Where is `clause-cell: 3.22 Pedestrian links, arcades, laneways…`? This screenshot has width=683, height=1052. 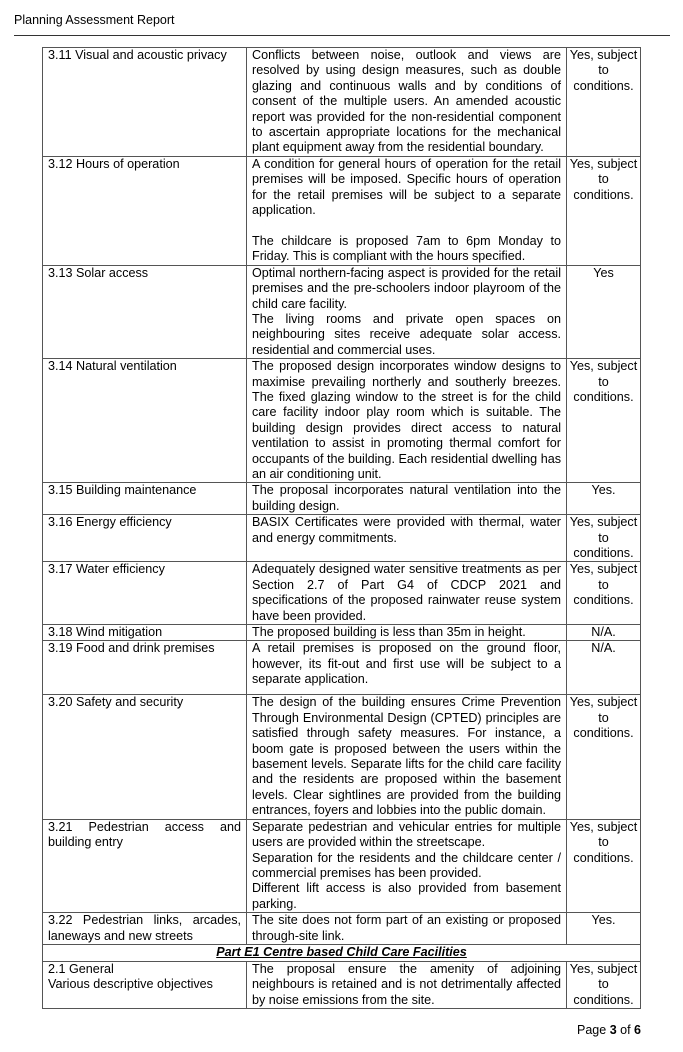
clause-cell: 3.22 Pedestrian links, arcades, laneways… is located at coordinates (144, 928).